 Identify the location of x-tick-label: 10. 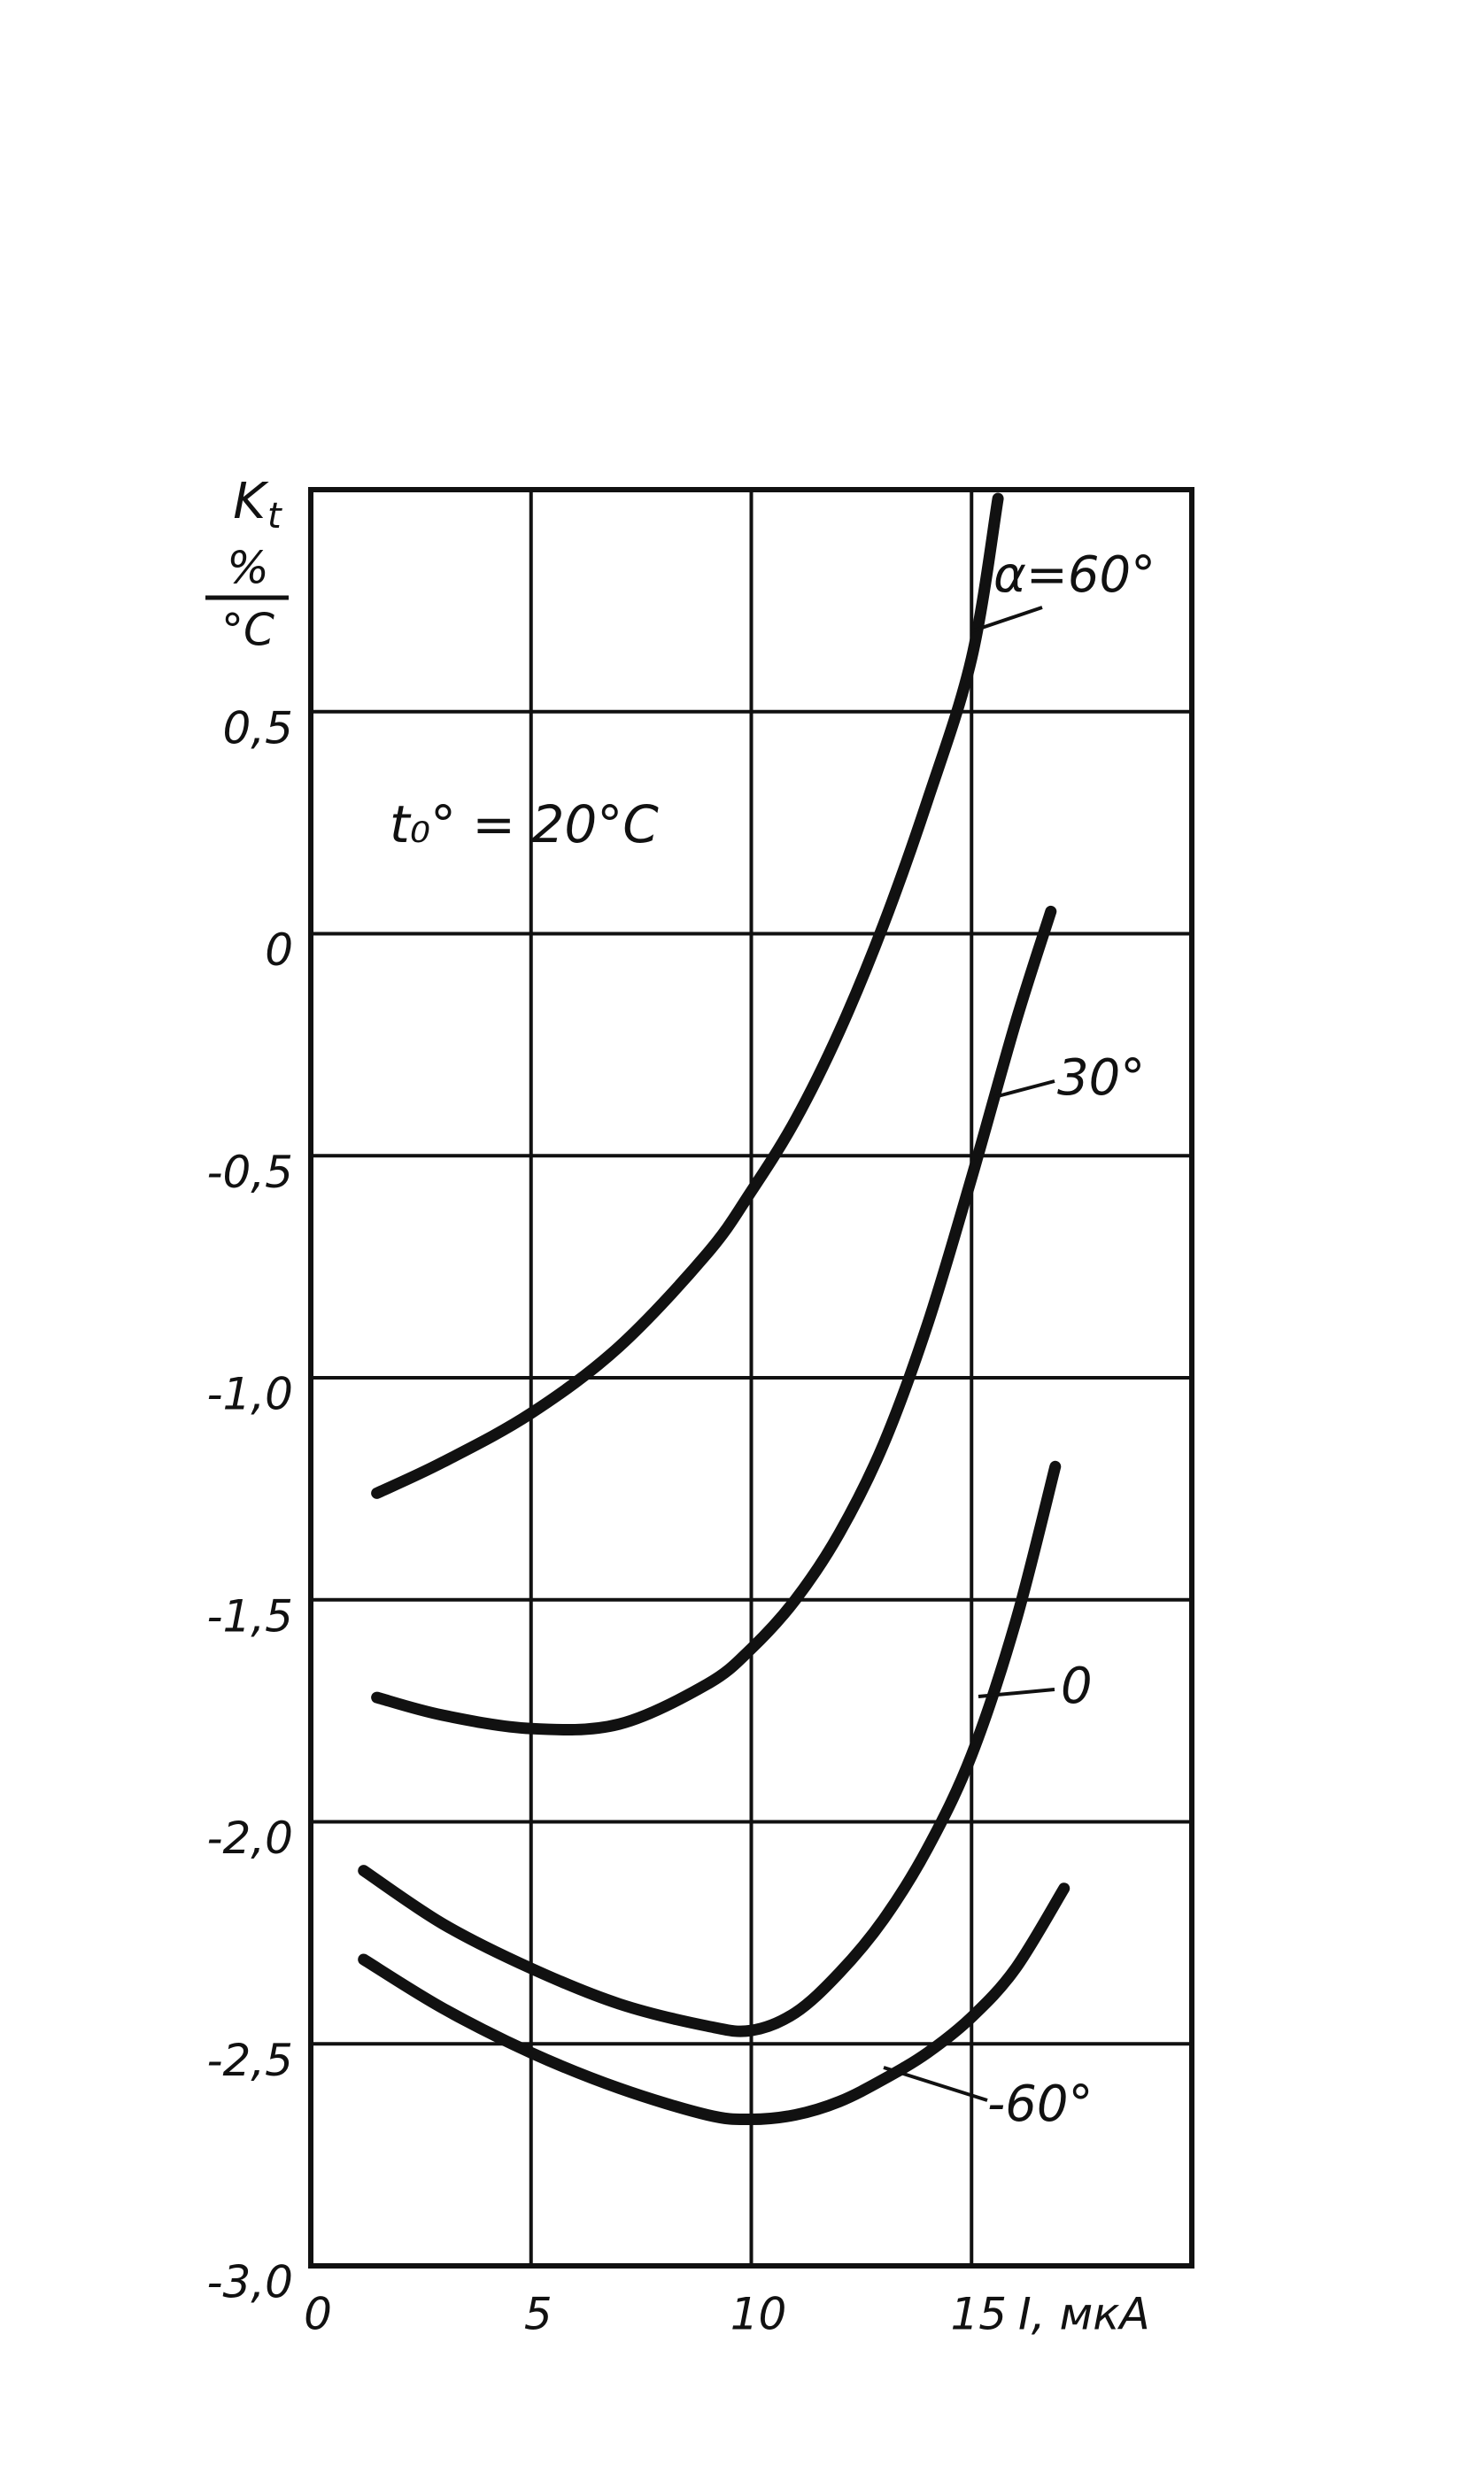
(758, 2314).